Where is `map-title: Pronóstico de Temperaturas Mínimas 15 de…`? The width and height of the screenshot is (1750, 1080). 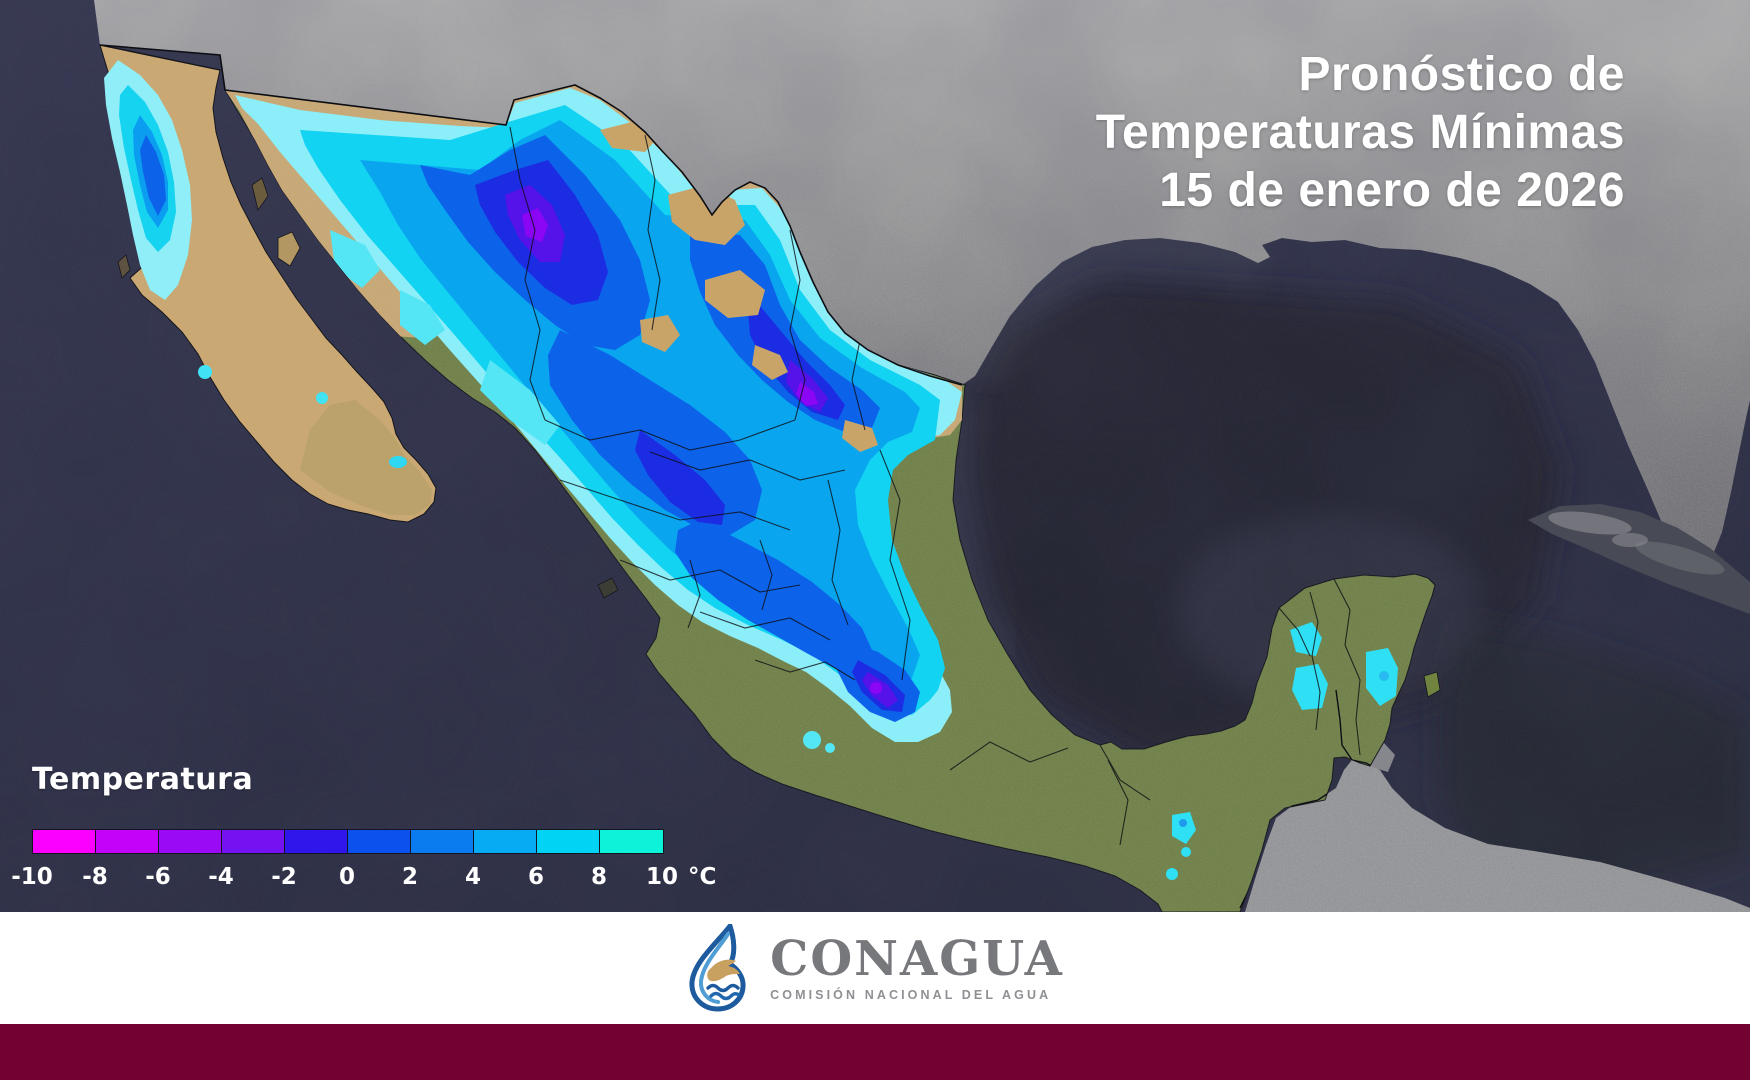
map-title: Pronóstico de Temperaturas Mínimas 15 de… is located at coordinates (1360, 133).